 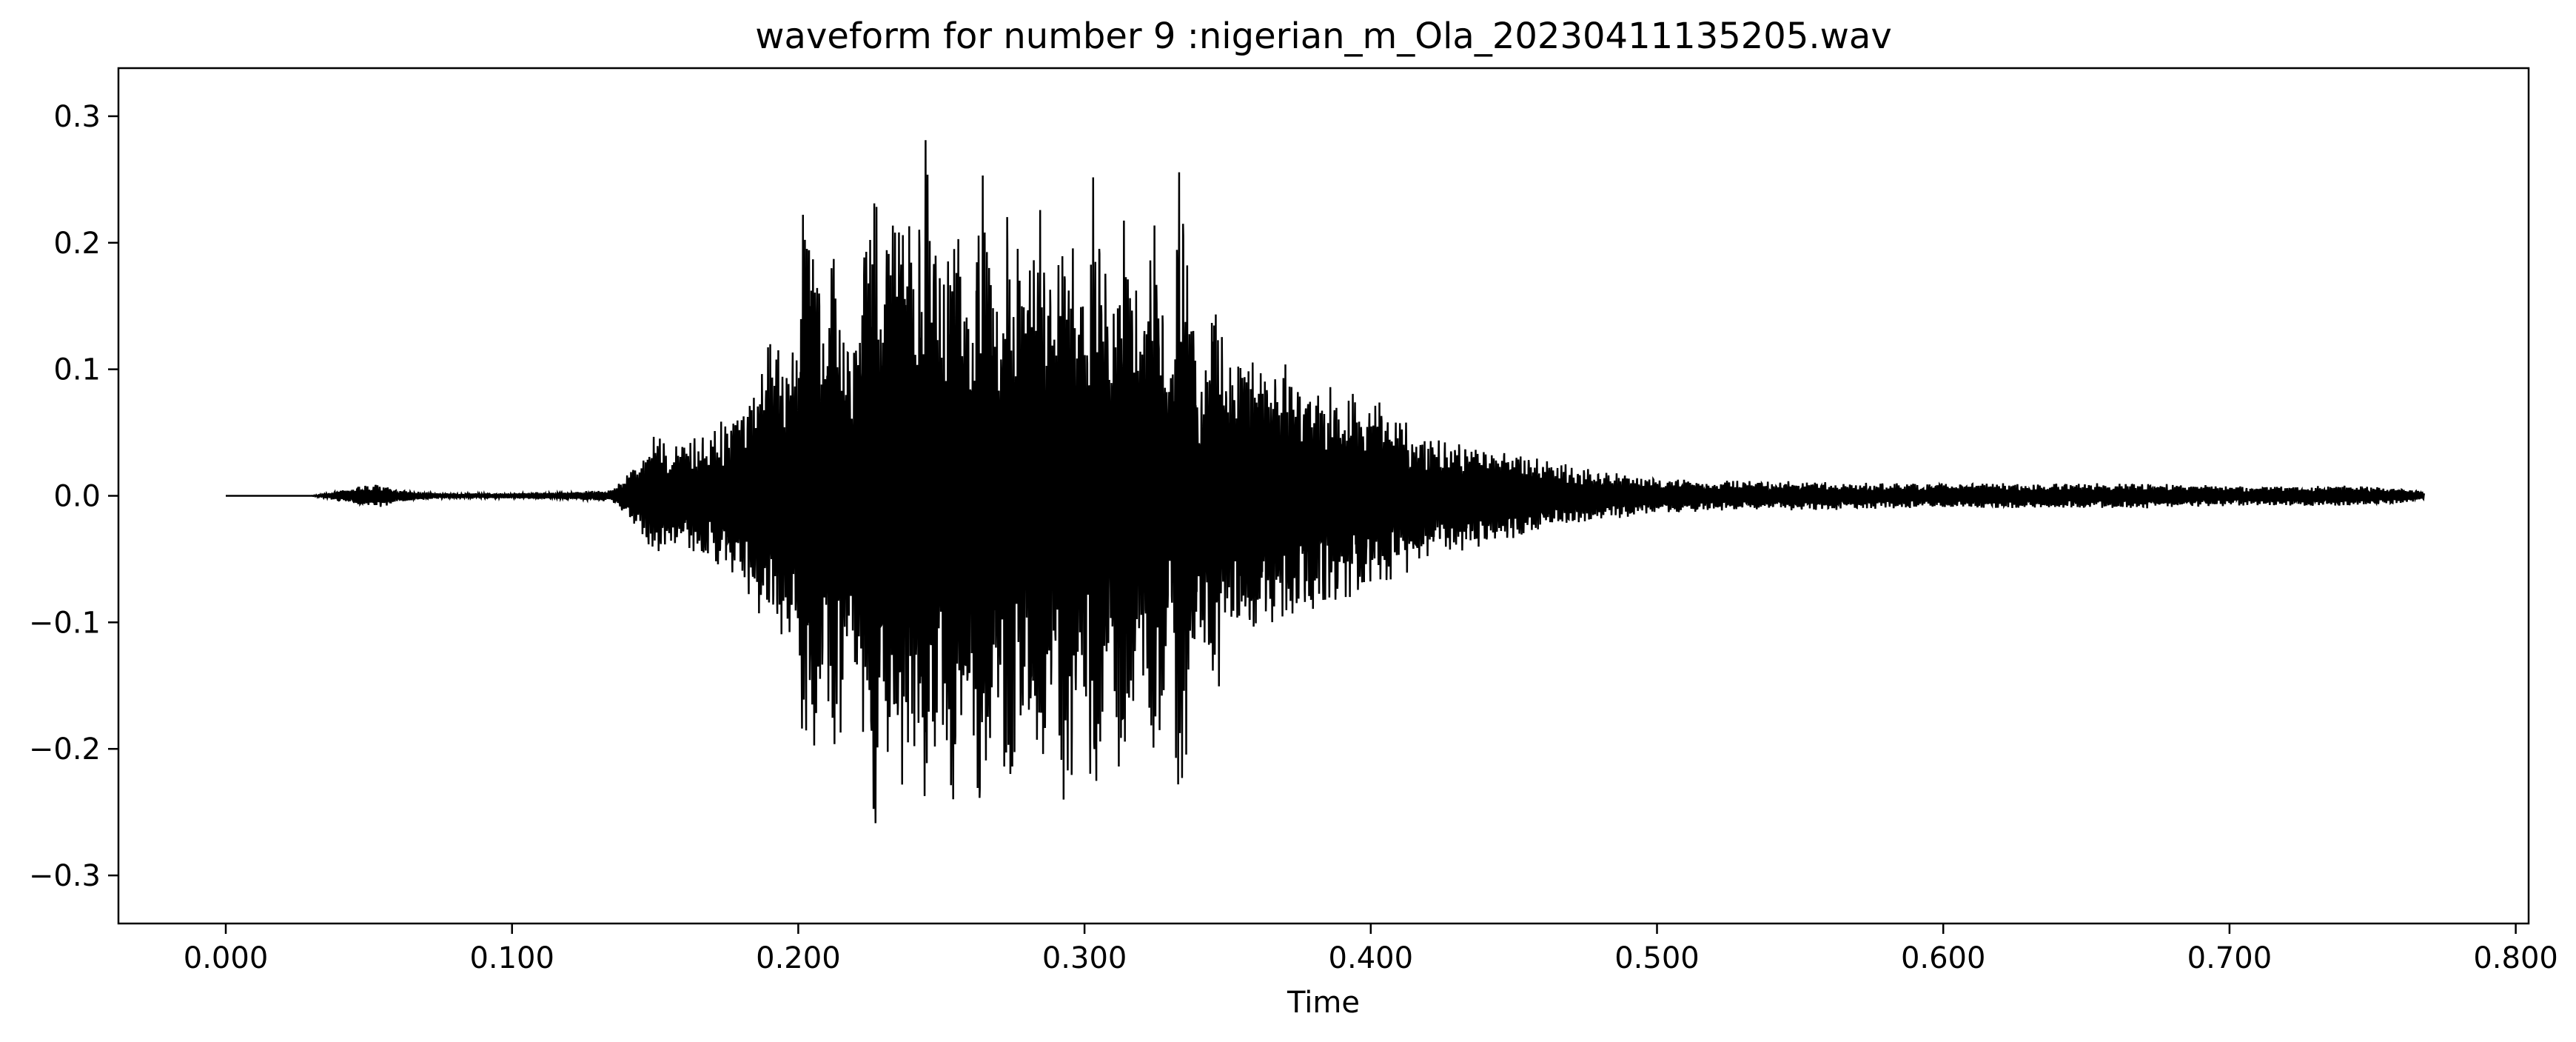 What do you see at coordinates (77, 497) in the screenshot?
I see `y-tick-label: 0.0` at bounding box center [77, 497].